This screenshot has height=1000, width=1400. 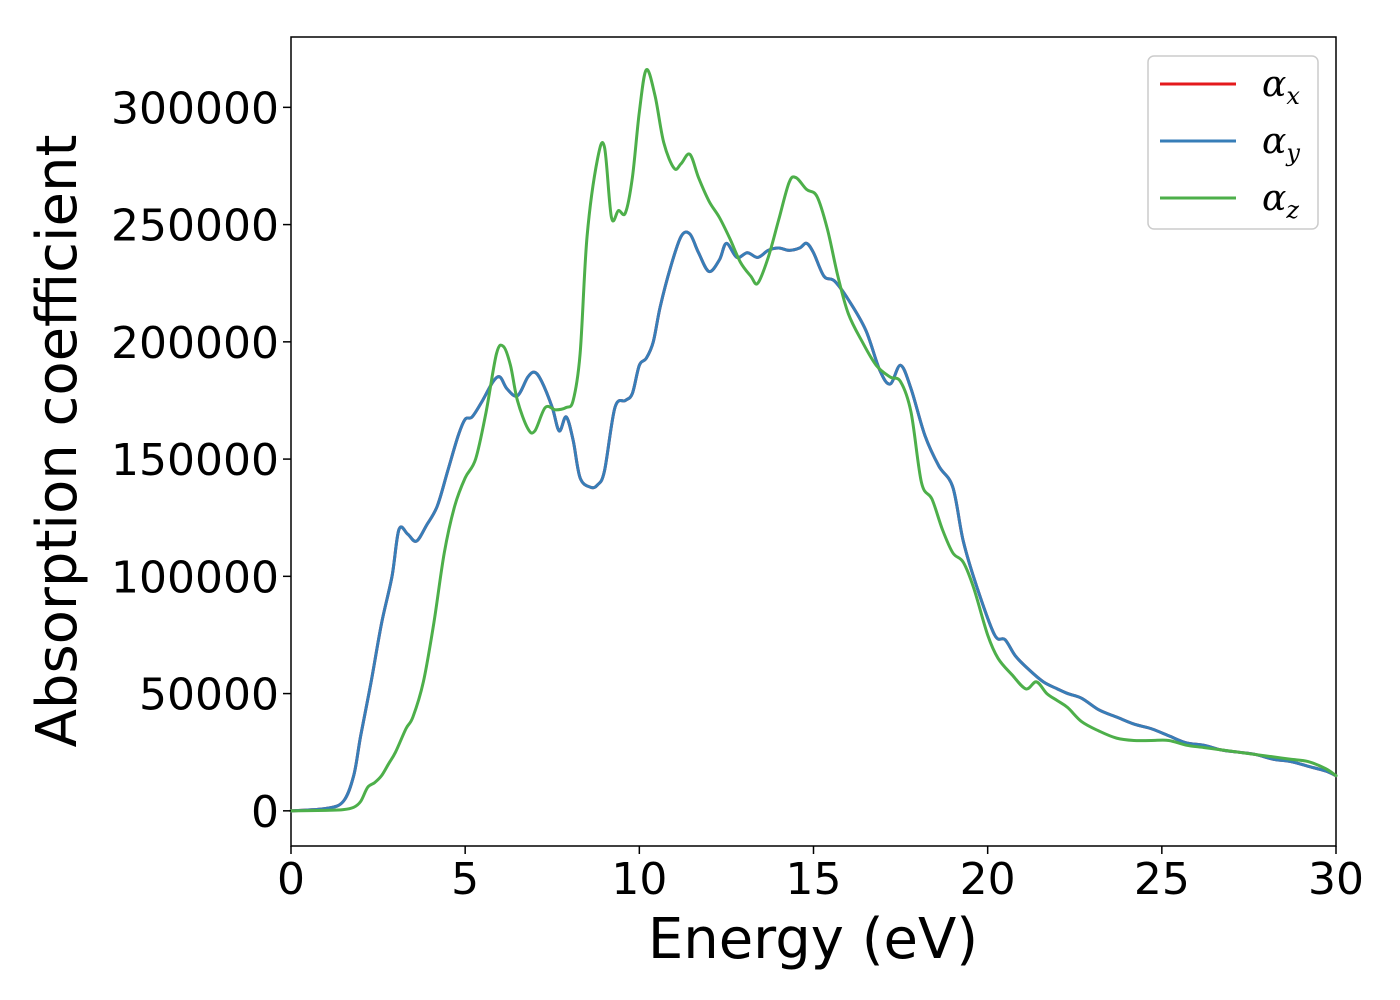 I want to click on y-tick-label: 250000, so click(x=195, y=226).